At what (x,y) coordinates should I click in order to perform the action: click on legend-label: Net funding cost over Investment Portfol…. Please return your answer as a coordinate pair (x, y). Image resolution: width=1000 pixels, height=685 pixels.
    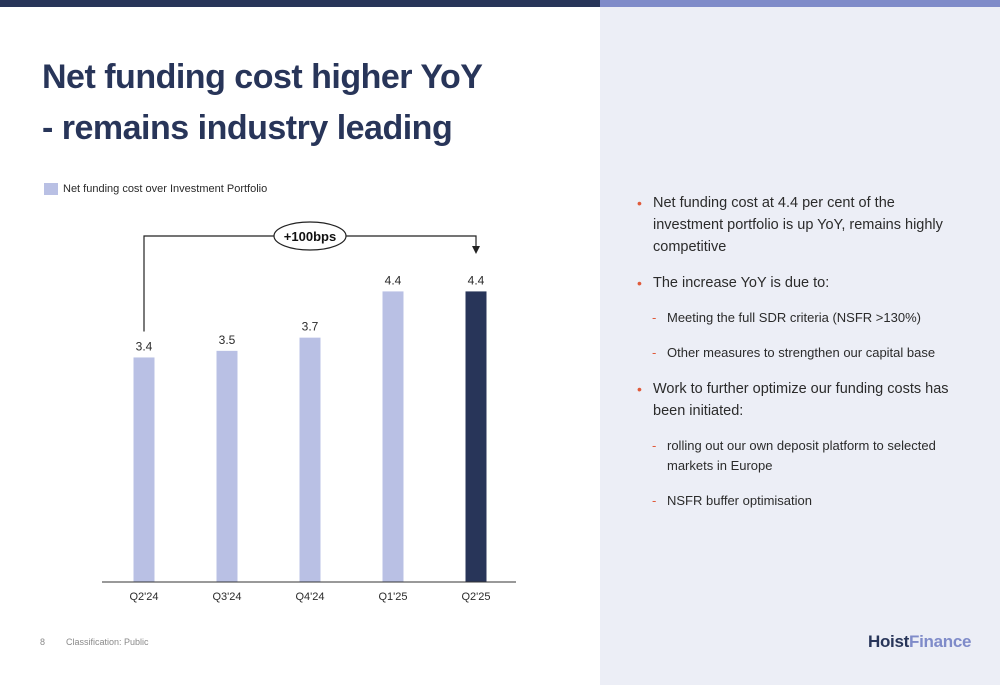
    Looking at the image, I should click on (165, 189).